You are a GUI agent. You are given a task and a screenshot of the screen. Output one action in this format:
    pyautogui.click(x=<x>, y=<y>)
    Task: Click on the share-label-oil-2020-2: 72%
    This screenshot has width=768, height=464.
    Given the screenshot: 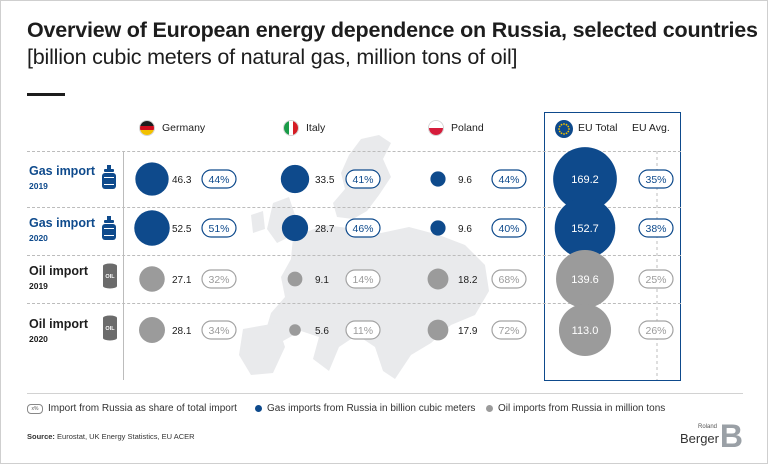 What is the action you would take?
    pyautogui.click(x=508, y=331)
    